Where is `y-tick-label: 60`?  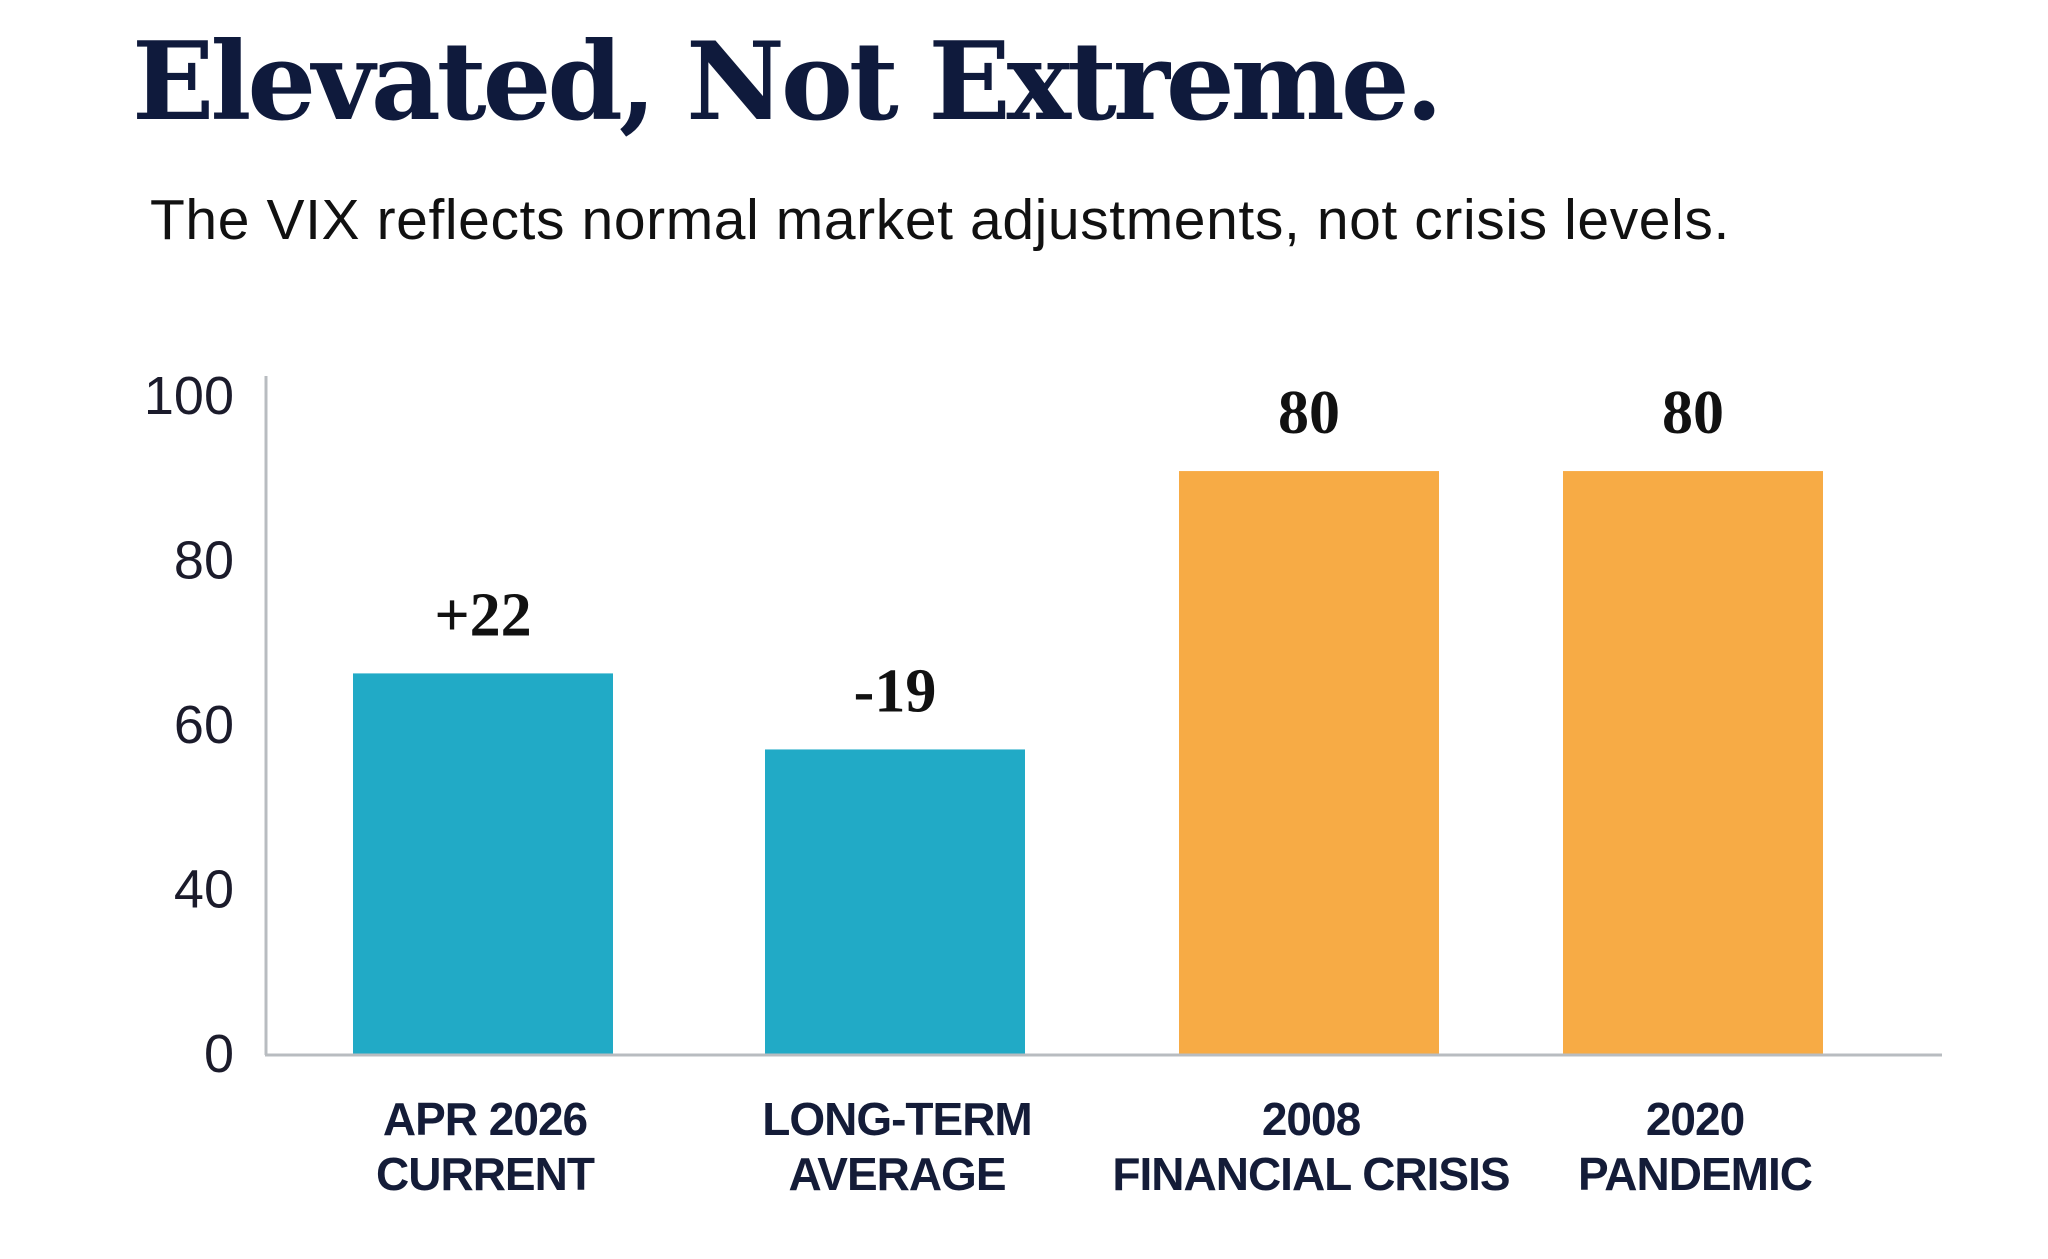
y-tick-label: 60 is located at coordinates (204, 725).